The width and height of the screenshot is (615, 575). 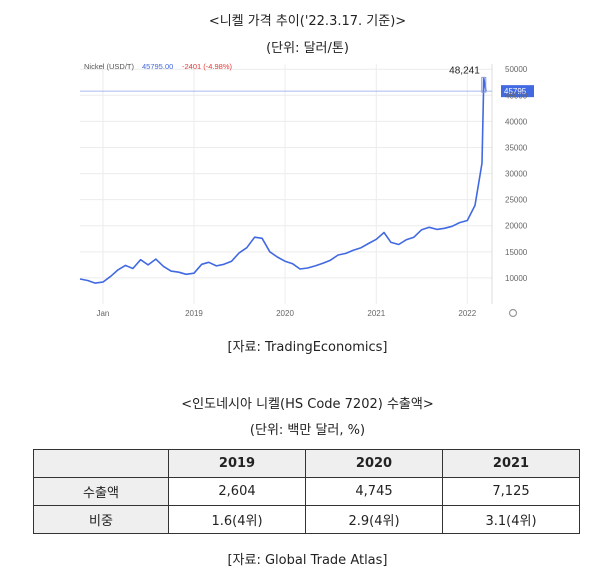 What do you see at coordinates (484, 84) in the screenshot?
I see `peak-marker` at bounding box center [484, 84].